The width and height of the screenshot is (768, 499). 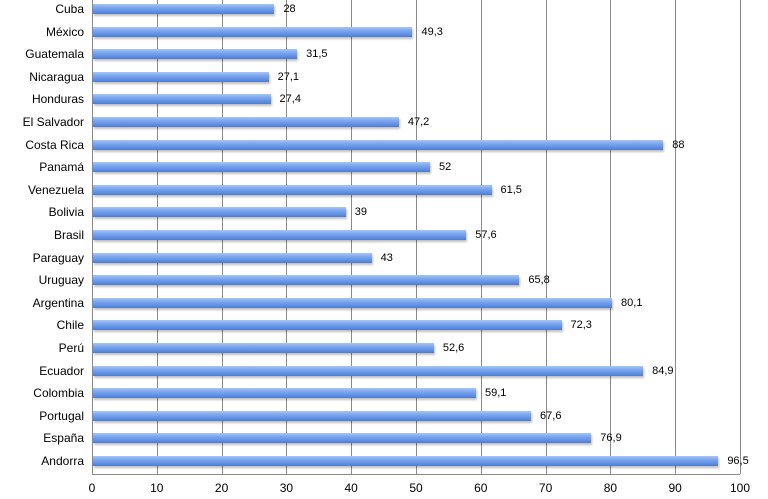 I want to click on data-label: 72,3, so click(x=581, y=325).